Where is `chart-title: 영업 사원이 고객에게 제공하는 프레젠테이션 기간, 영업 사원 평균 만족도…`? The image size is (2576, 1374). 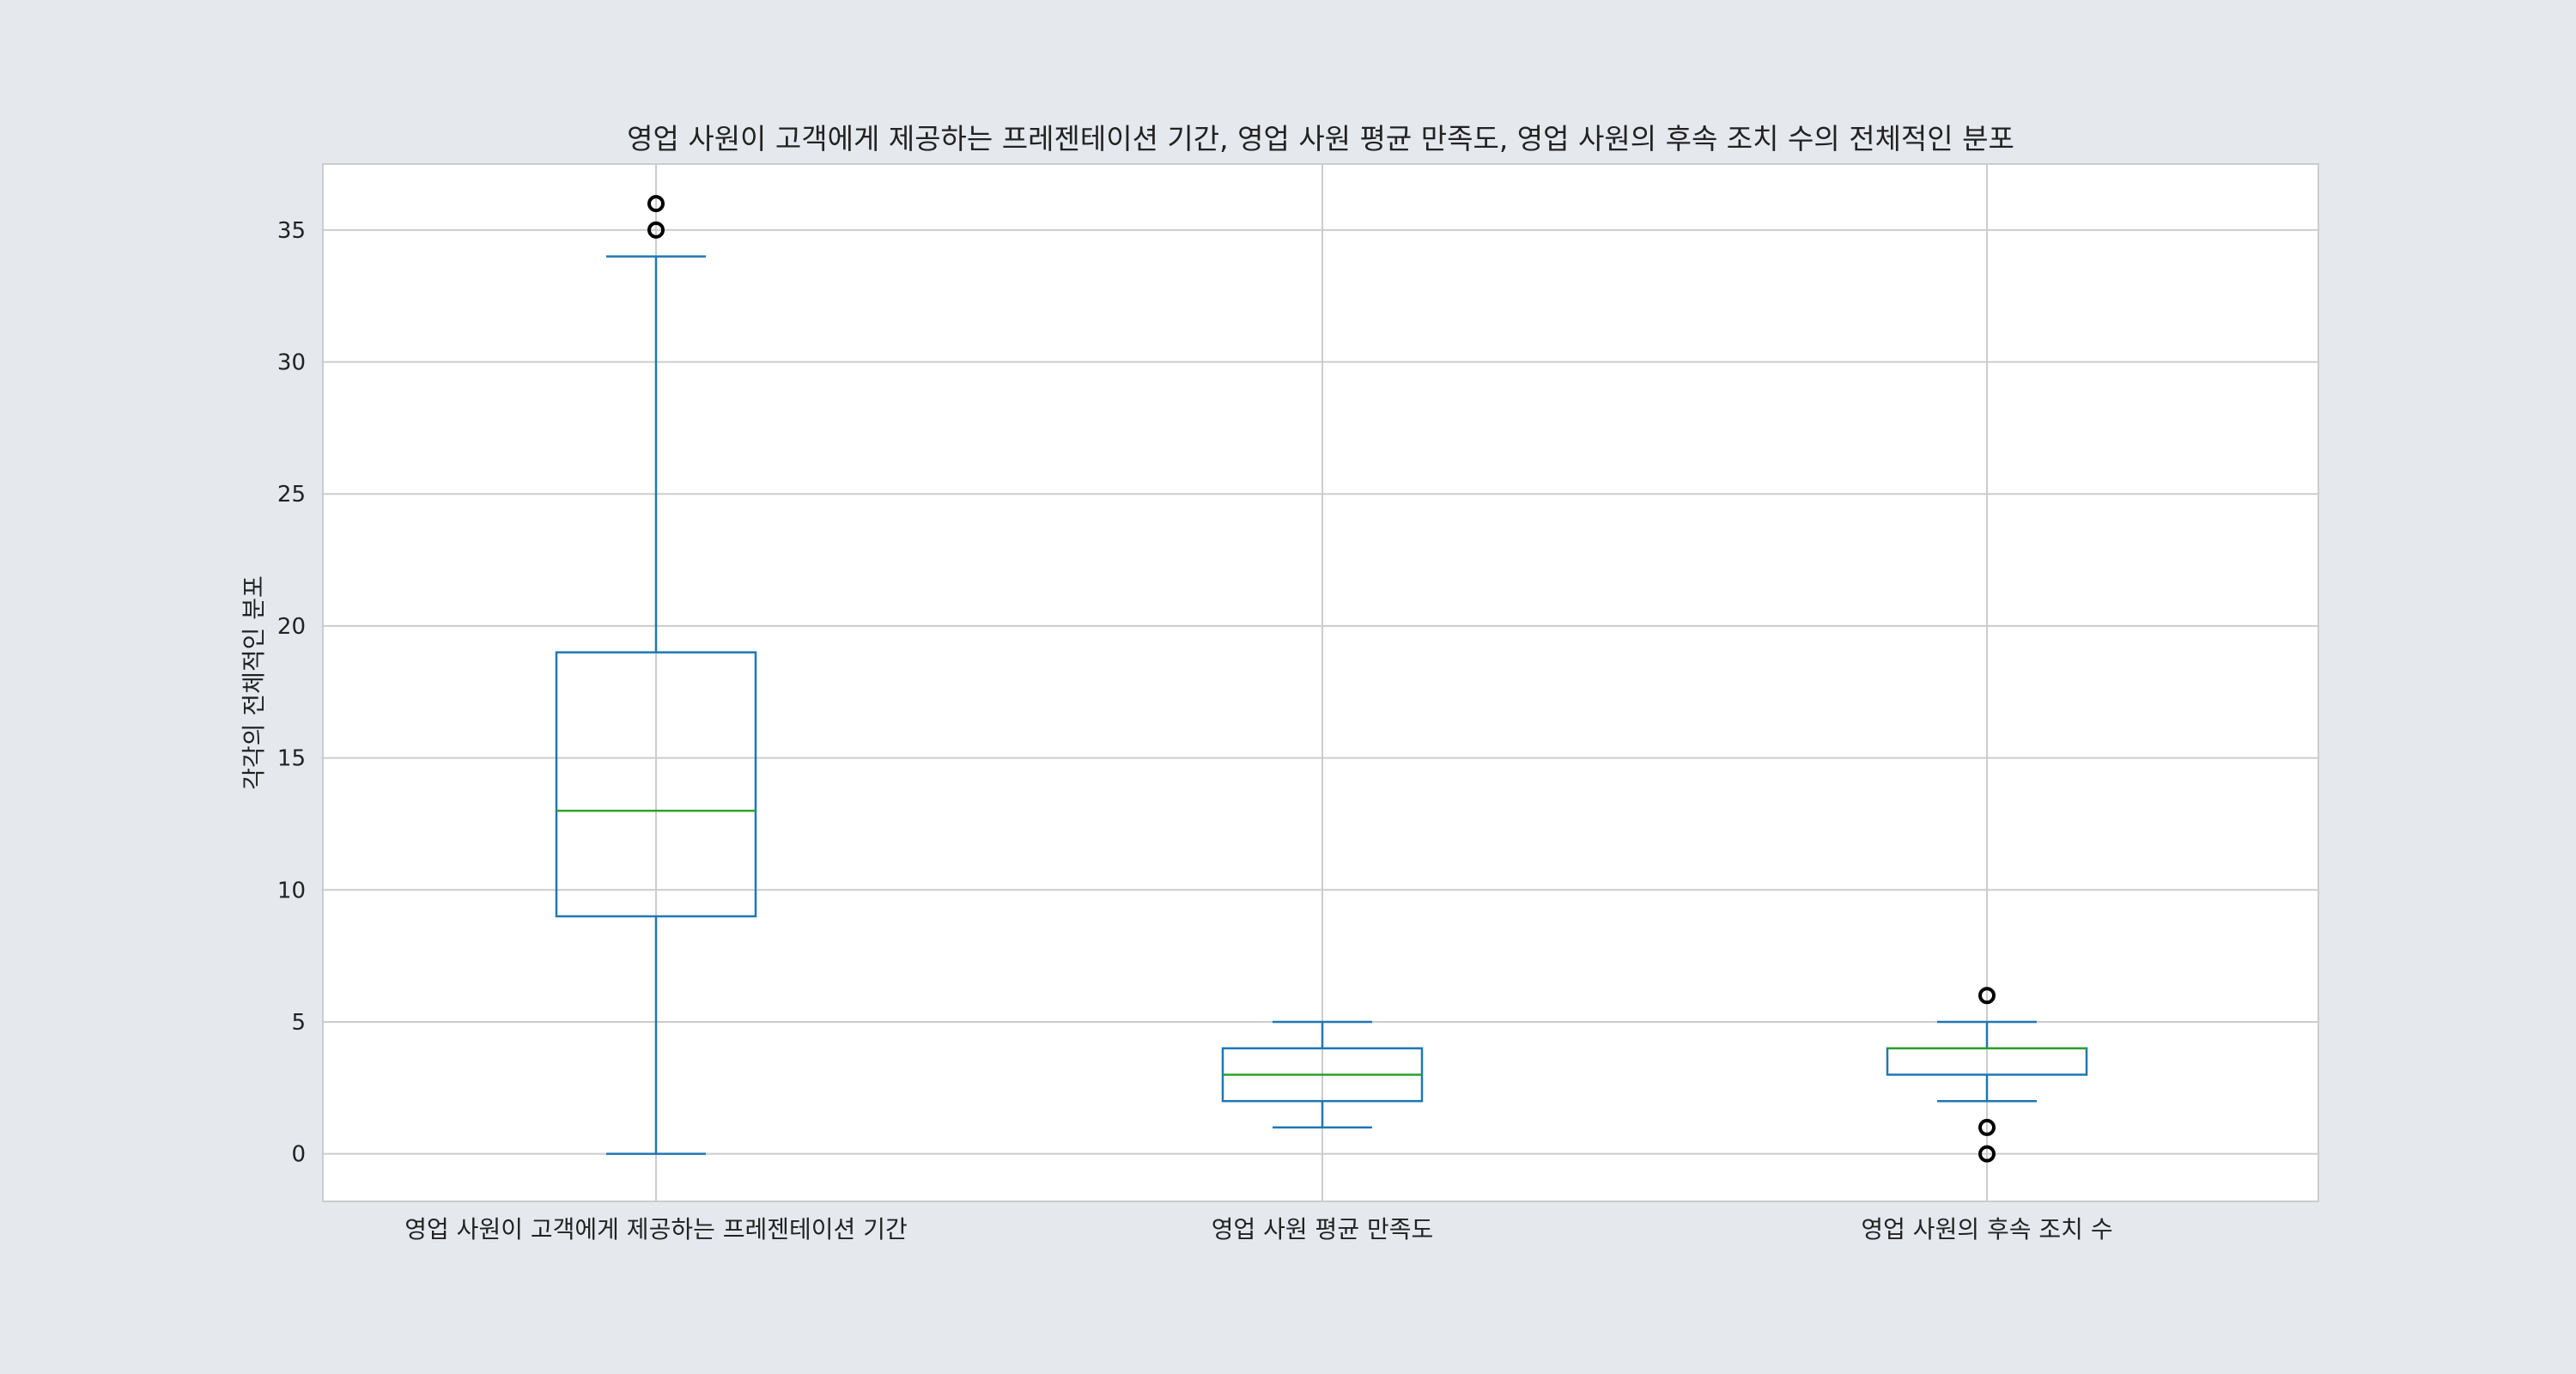 chart-title: 영업 사원이 고객에게 제공하는 프레젠테이션 기간, 영업 사원 평균 만족도… is located at coordinates (1320, 138).